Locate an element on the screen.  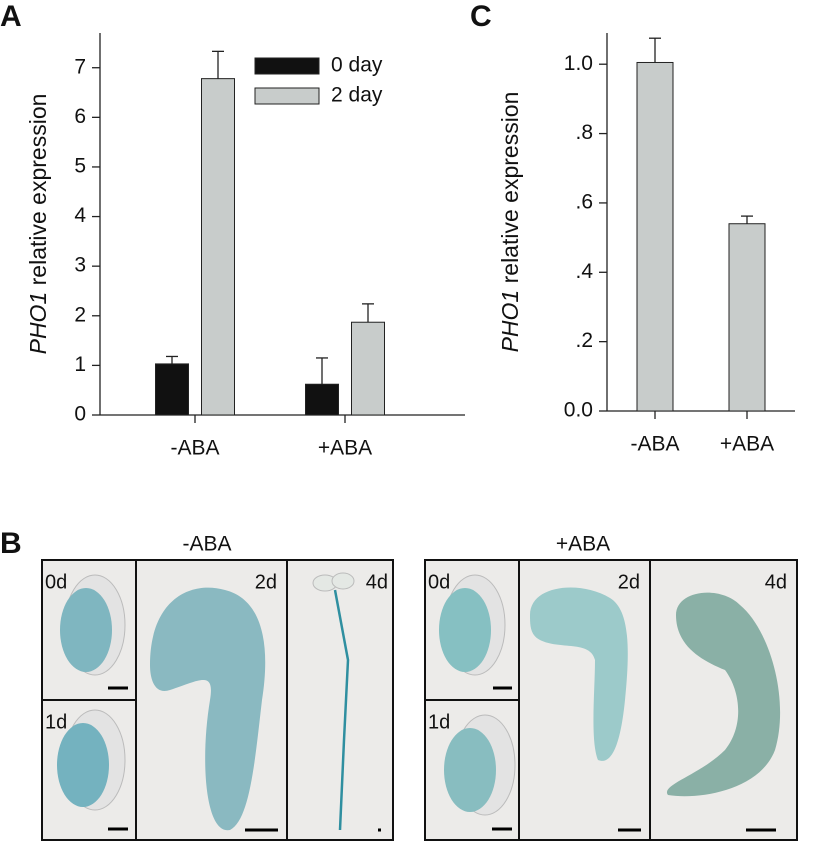
y-tick-label: 0 is located at coordinates (80, 414).